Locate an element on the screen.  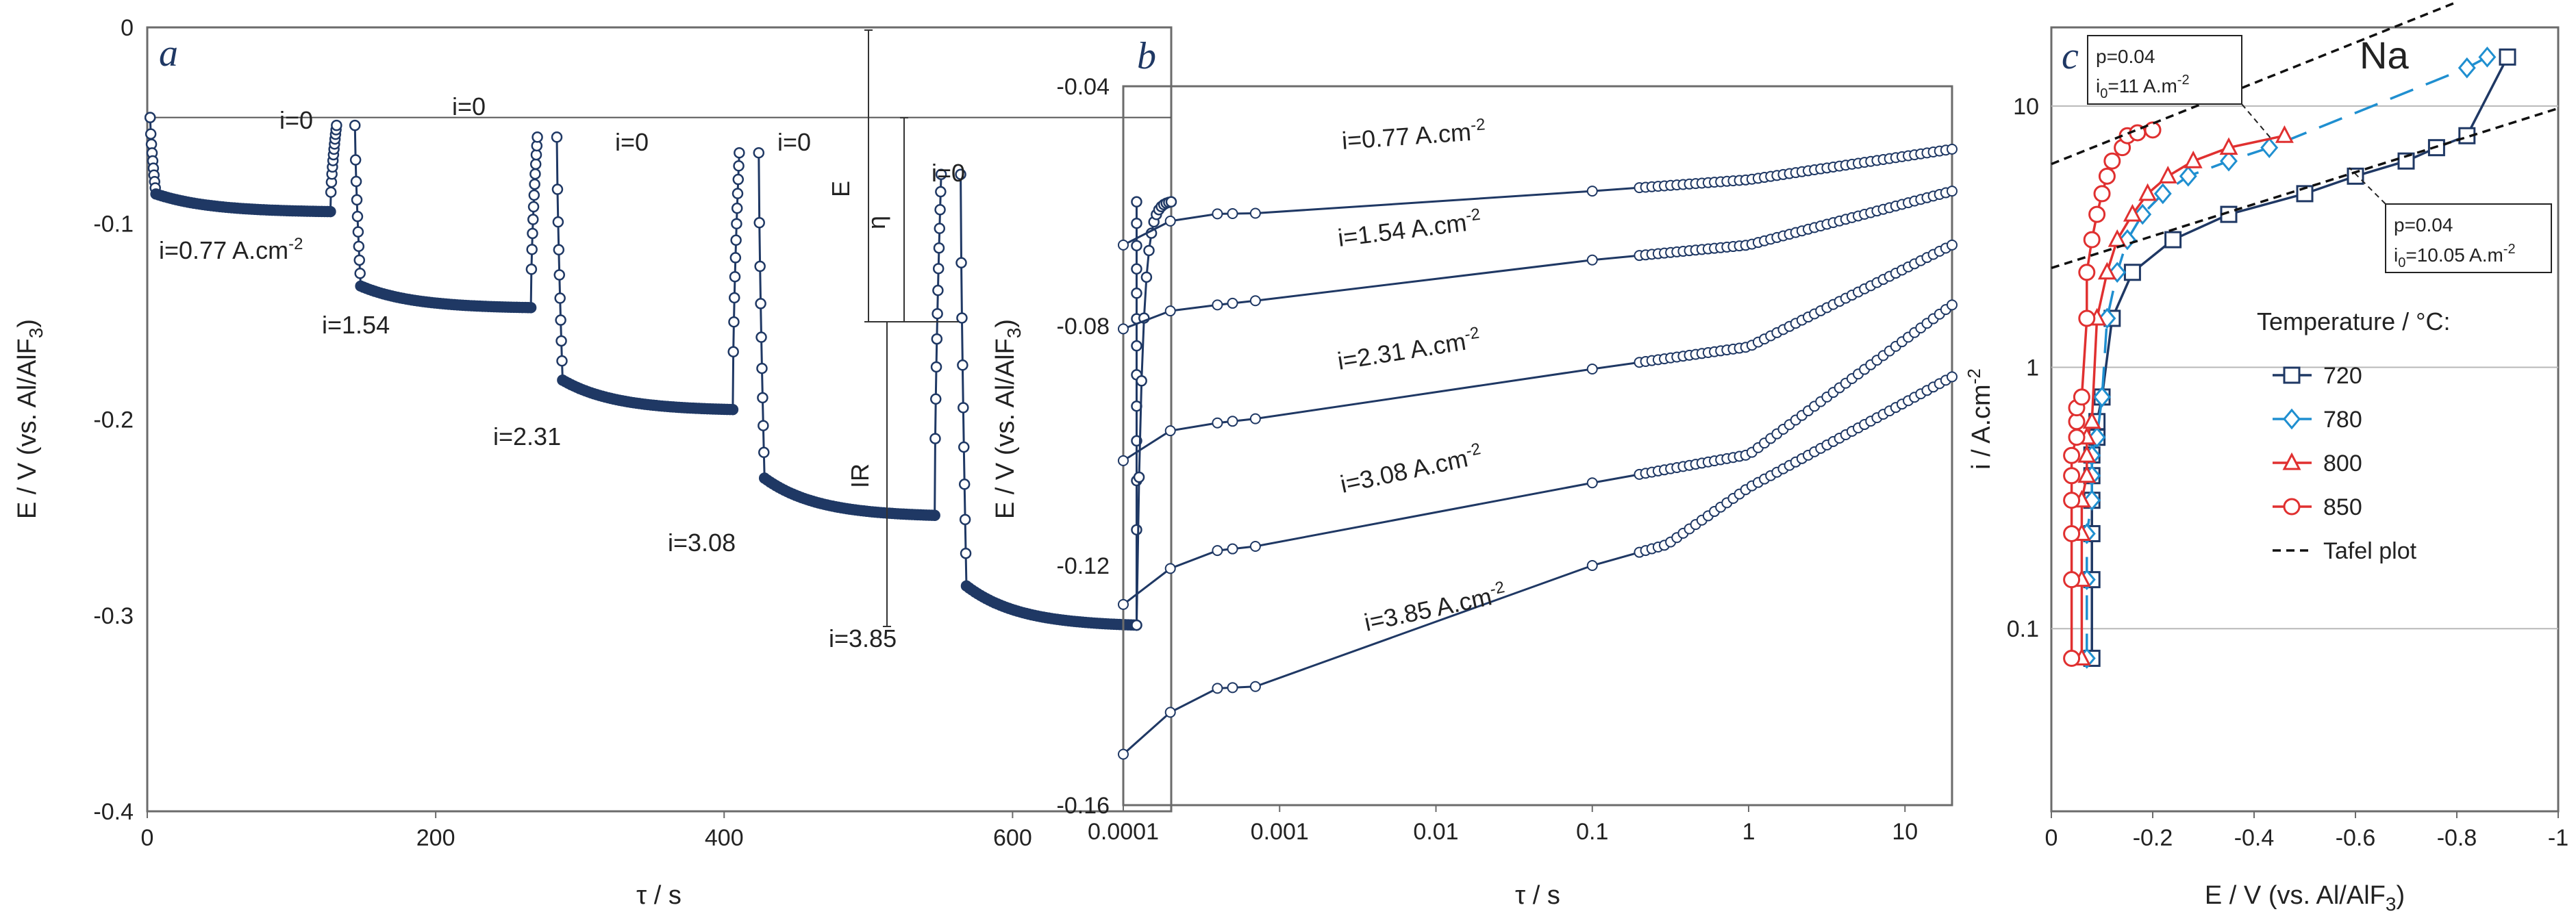
panel-a-series-line-final is located at coordinates (1153, 413).